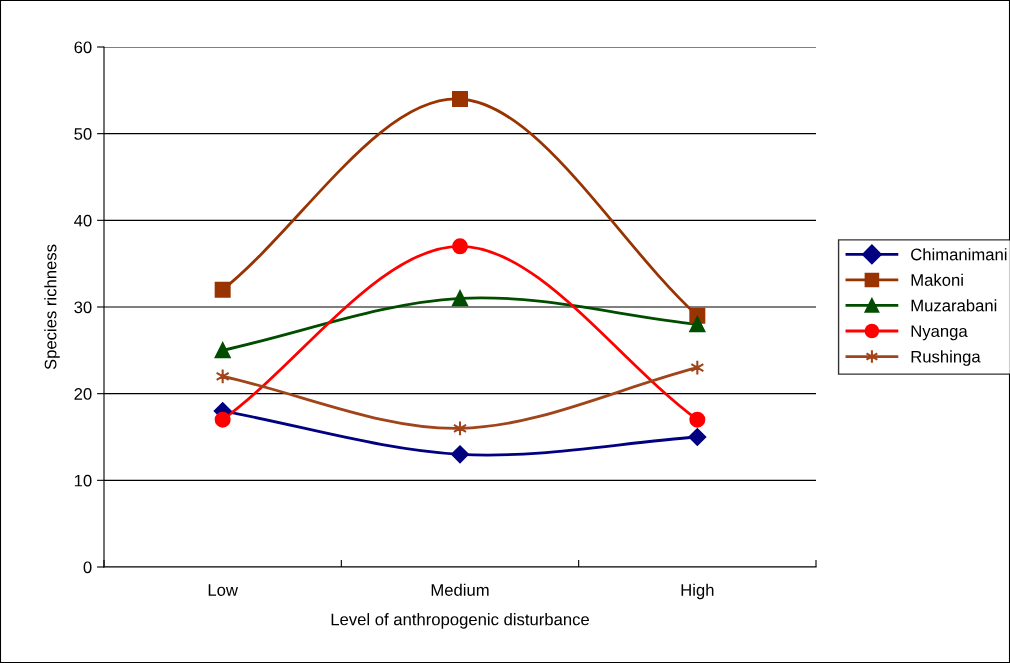  I want to click on legend-label: Nyanga, so click(939, 333).